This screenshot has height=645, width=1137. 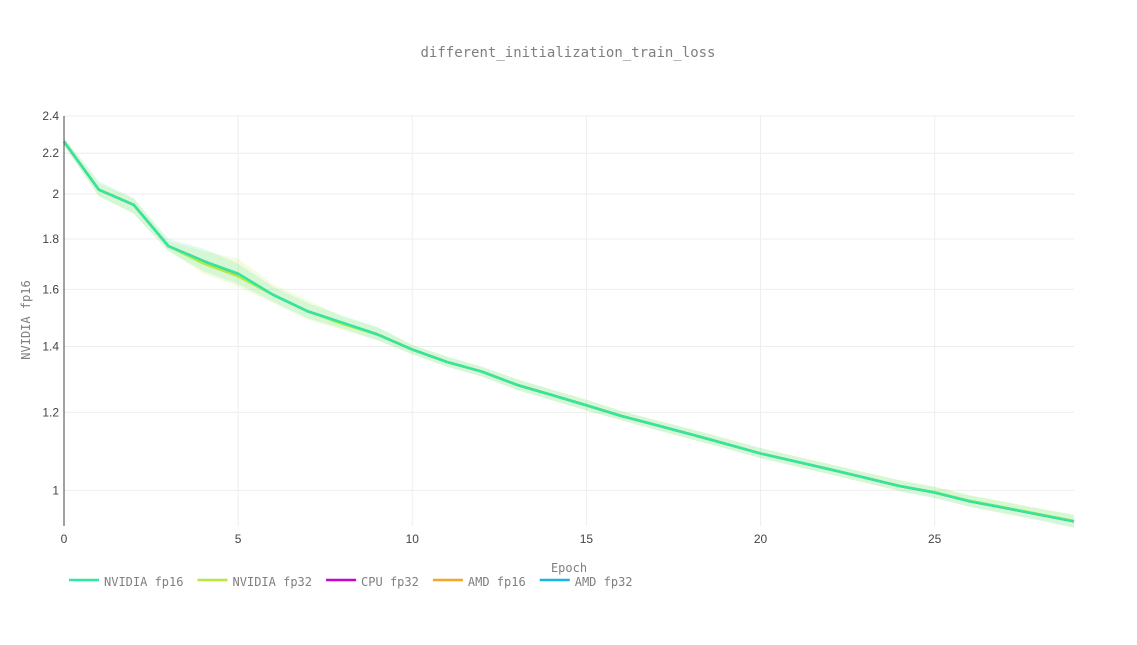 I want to click on x-tick-labels: 0 5 10 15 20 25, so click(x=501, y=539).